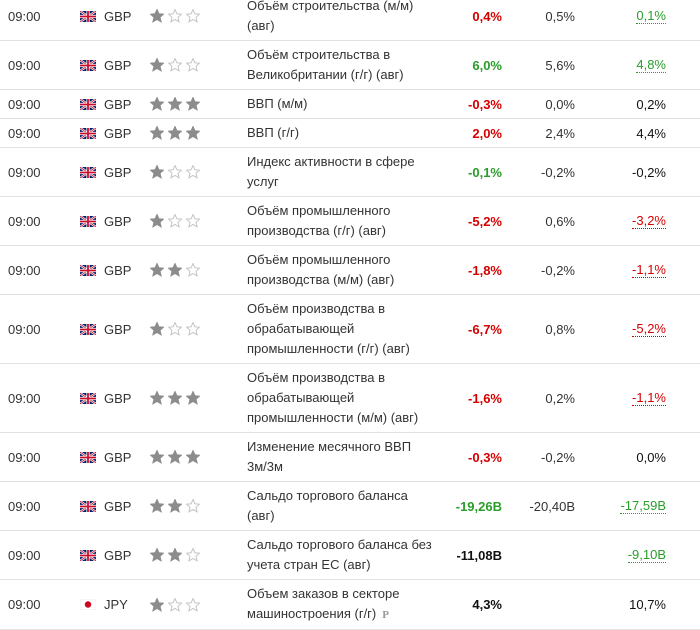 This screenshot has width=700, height=630. Describe the element at coordinates (651, 133) in the screenshot. I see `previous-value: 4,4%` at that location.